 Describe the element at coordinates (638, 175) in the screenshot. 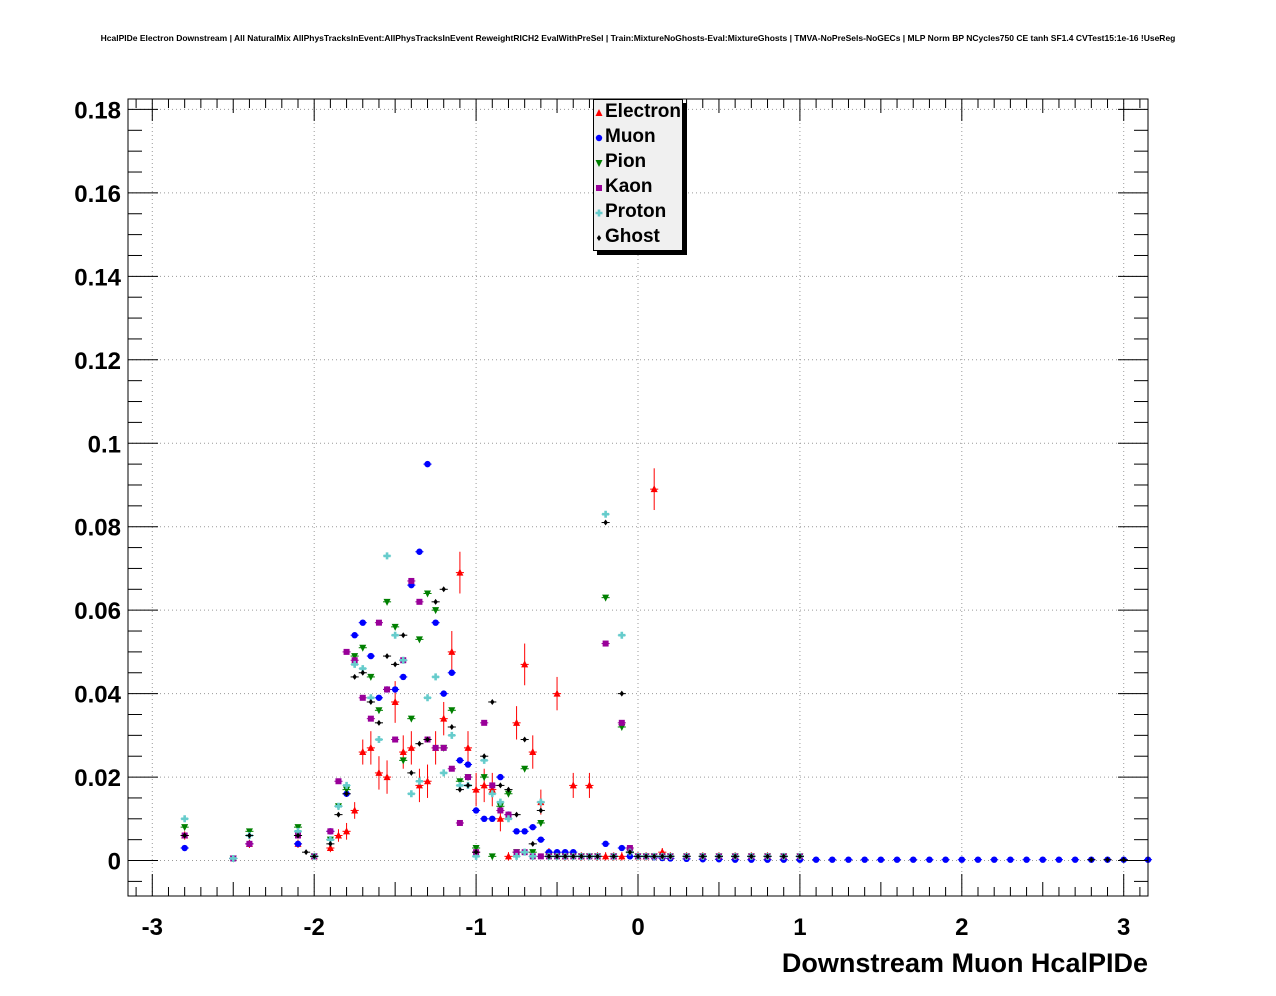

I see `legend: Electron Muon Pion Kaon Proton Ghost` at that location.